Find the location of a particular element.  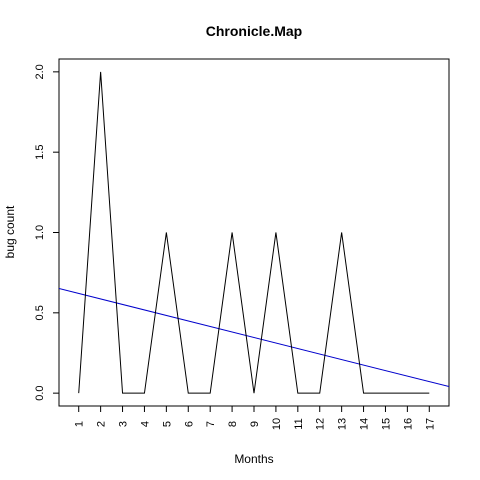

x-tick-label: 11 is located at coordinates (299, 423).